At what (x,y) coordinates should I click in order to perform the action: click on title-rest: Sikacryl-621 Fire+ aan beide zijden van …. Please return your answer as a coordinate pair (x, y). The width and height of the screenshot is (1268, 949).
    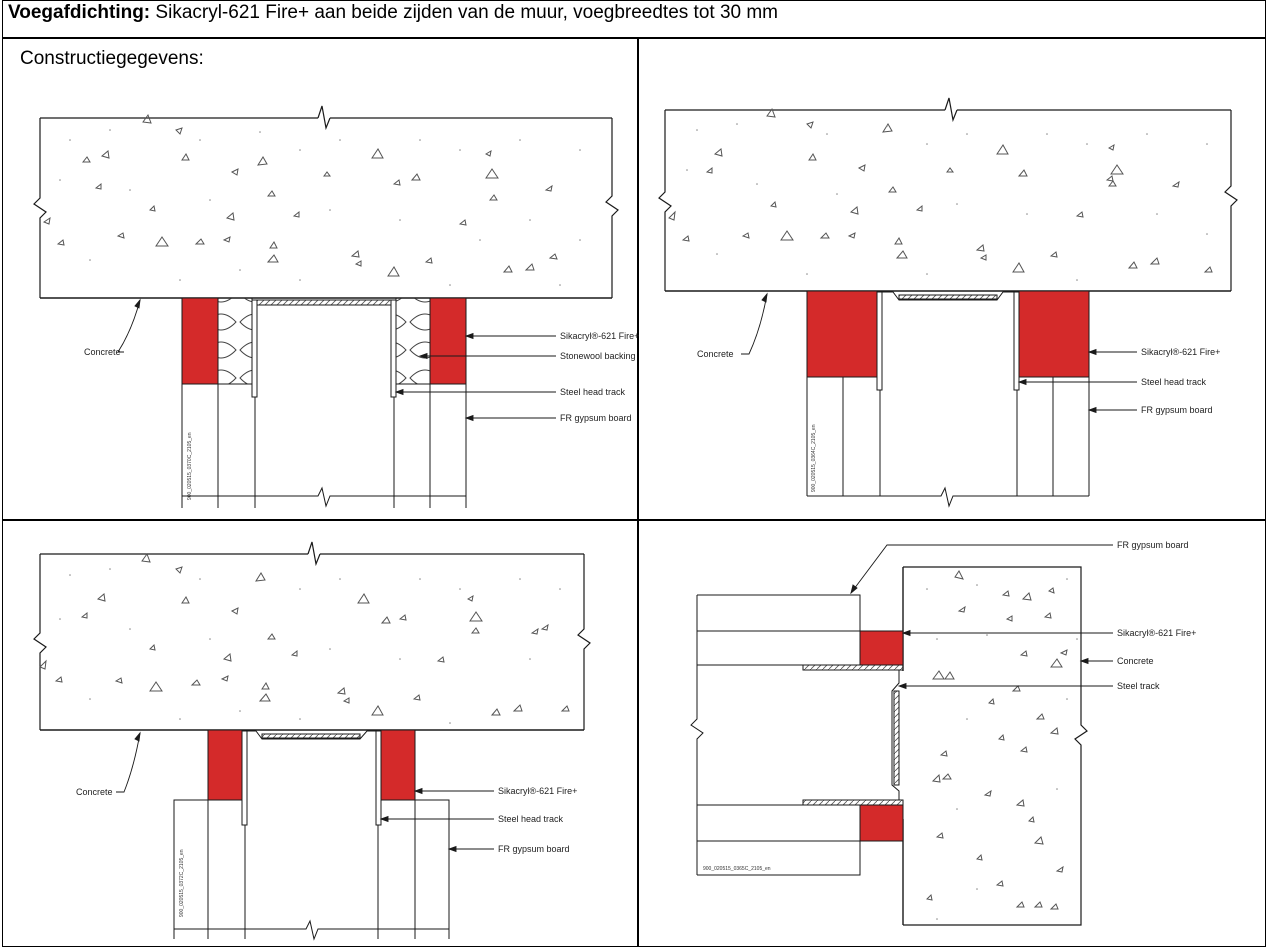
    Looking at the image, I should click on (464, 12).